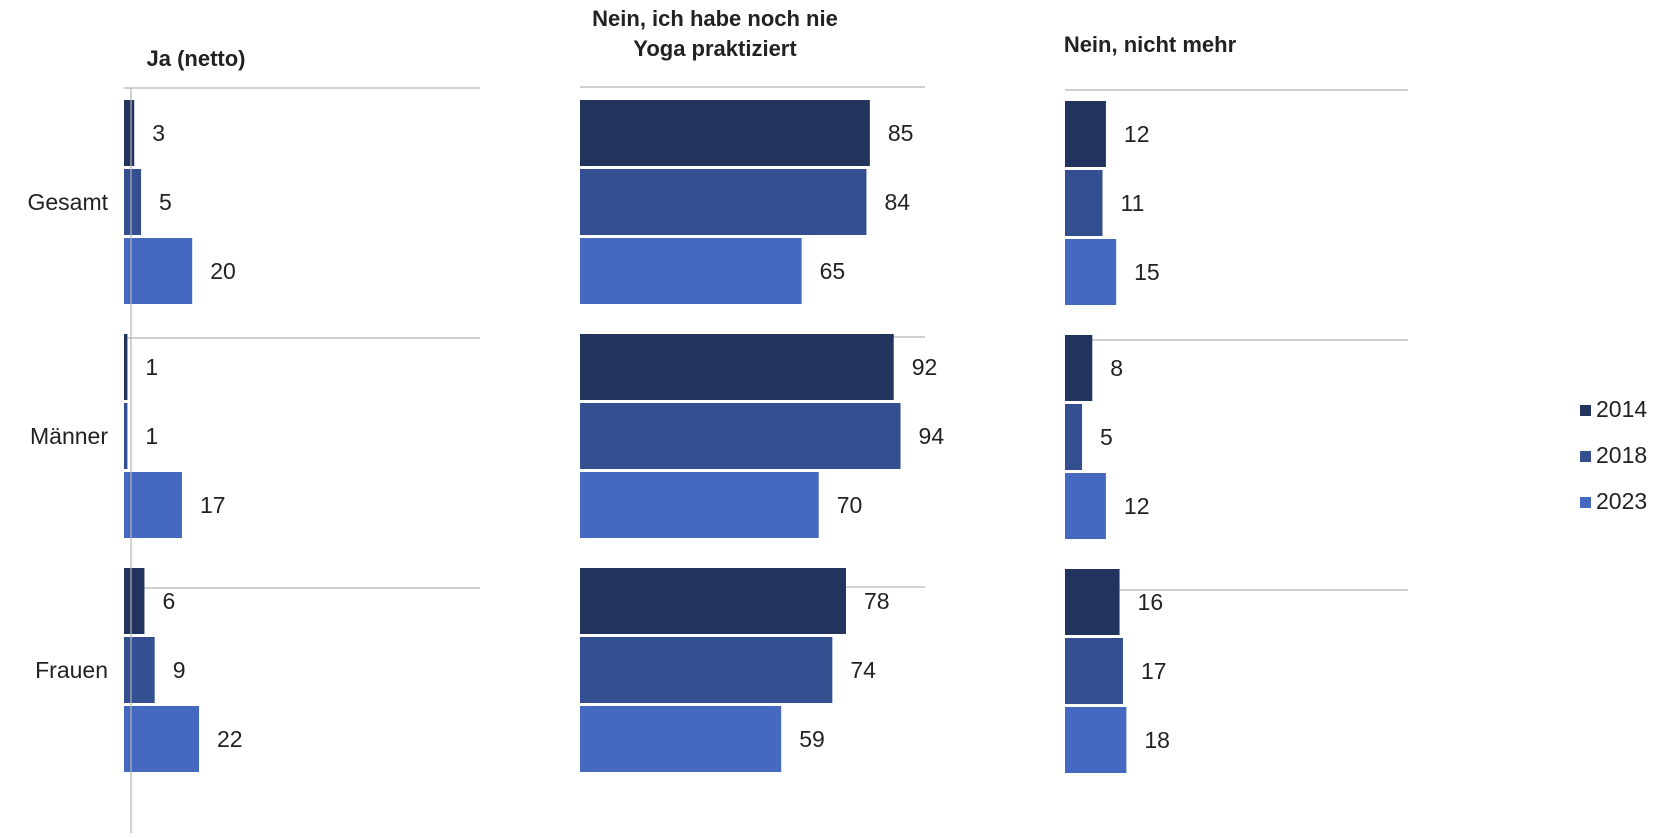 This screenshot has height=838, width=1666. I want to click on bar-3-frauen-2023, so click(1096, 740).